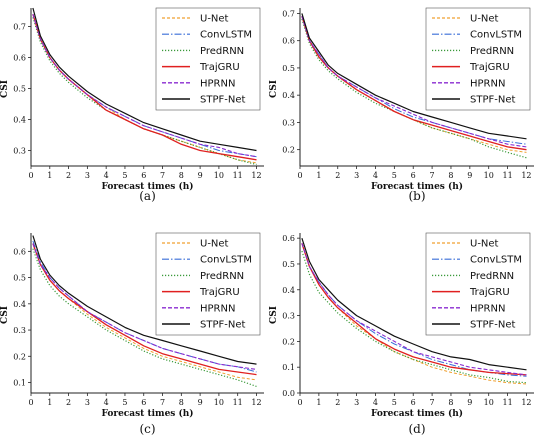 This screenshot has width=550, height=444. I want to click on series-line-convlstm, so click(414, 310).